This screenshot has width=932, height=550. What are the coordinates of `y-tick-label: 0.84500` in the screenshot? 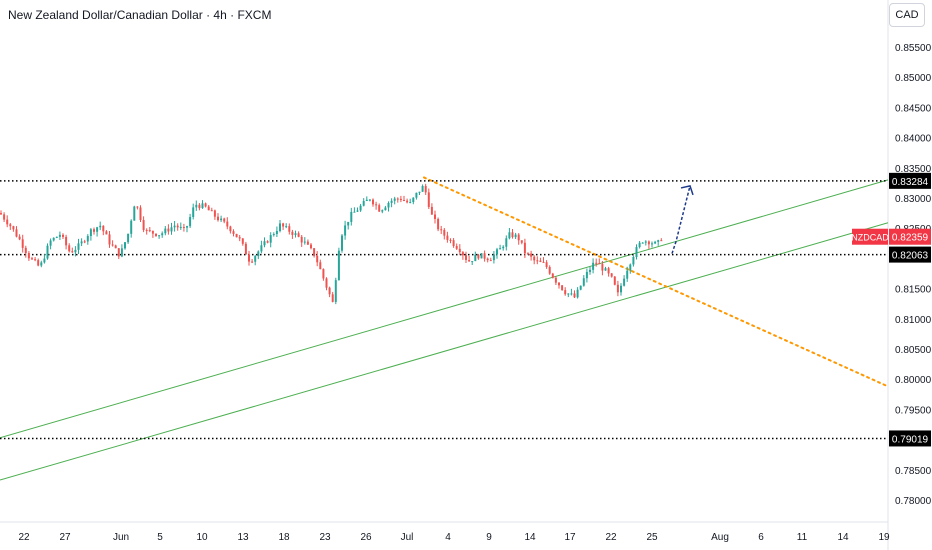 It's located at (913, 108).